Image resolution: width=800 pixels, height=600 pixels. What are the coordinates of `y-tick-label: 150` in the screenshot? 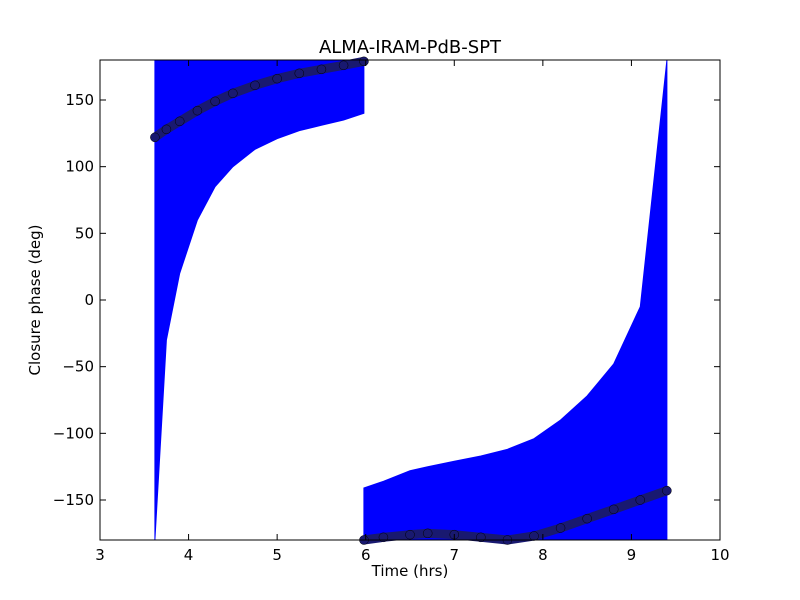 It's located at (79, 100).